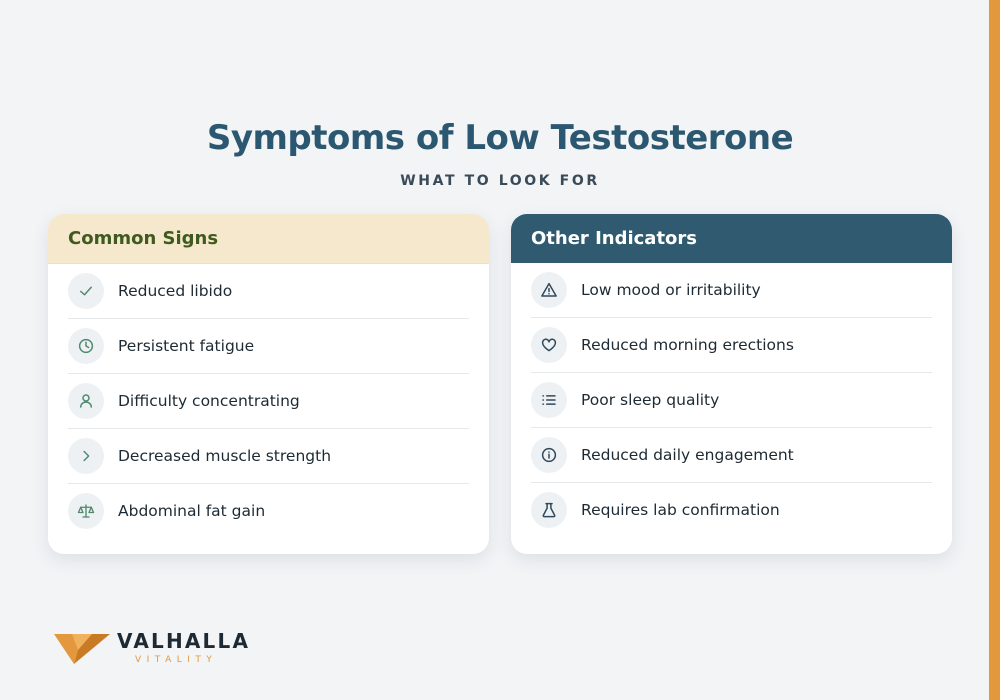 This screenshot has height=700, width=1000. What do you see at coordinates (994, 350) in the screenshot?
I see `accent-bar` at bounding box center [994, 350].